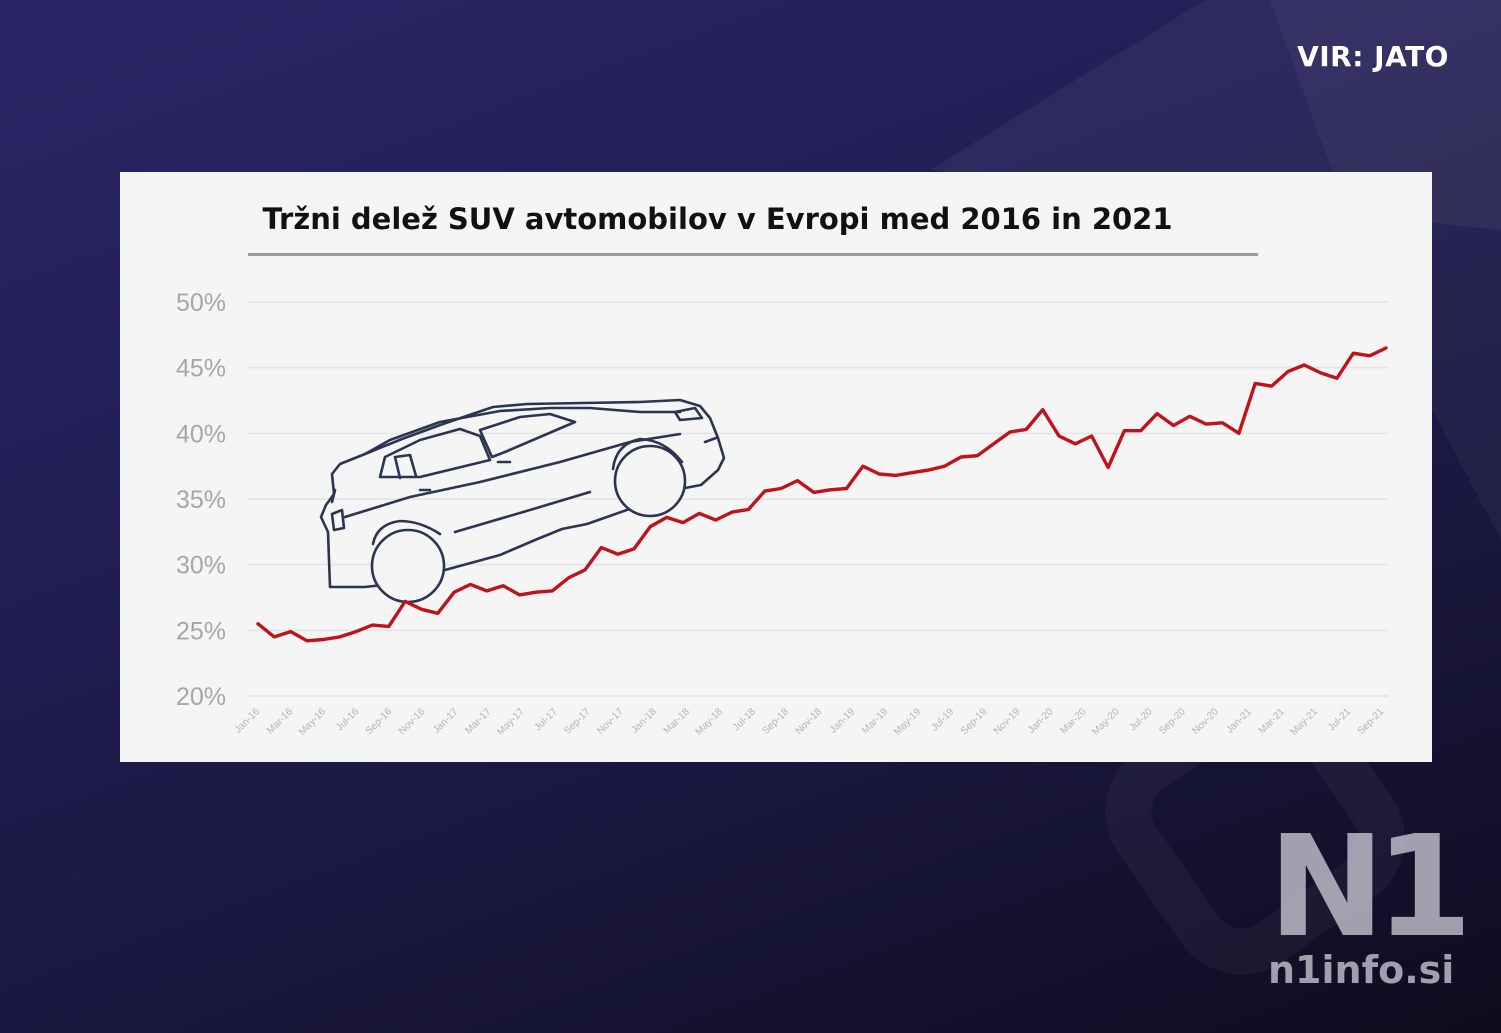 This screenshot has width=1501, height=1033. I want to click on x-tick-label: May-18, so click(710, 722).